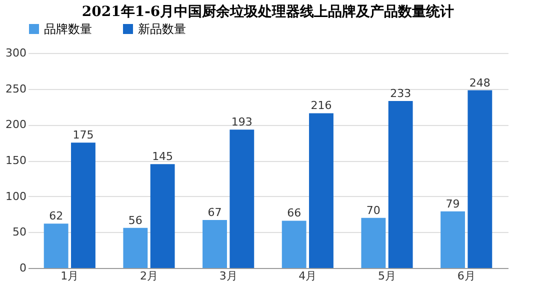  I want to click on y-tick-label: 100, so click(16, 196).